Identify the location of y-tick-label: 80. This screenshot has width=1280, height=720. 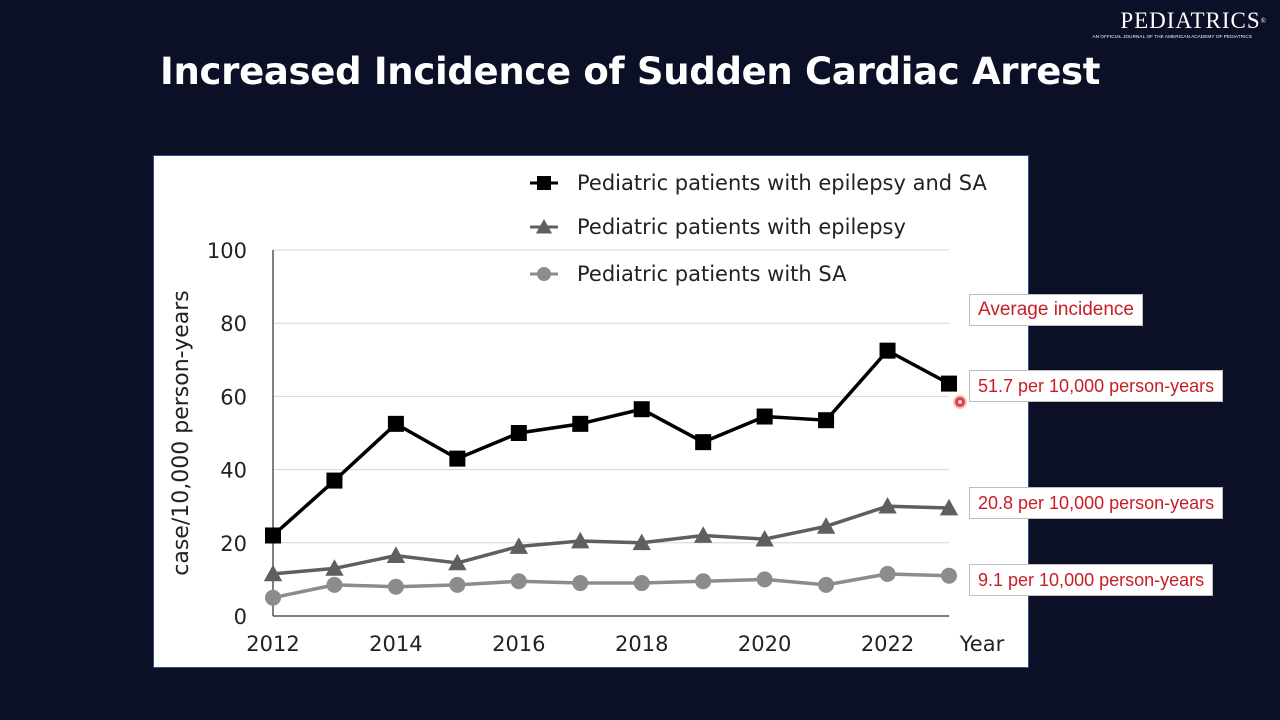
(233, 324).